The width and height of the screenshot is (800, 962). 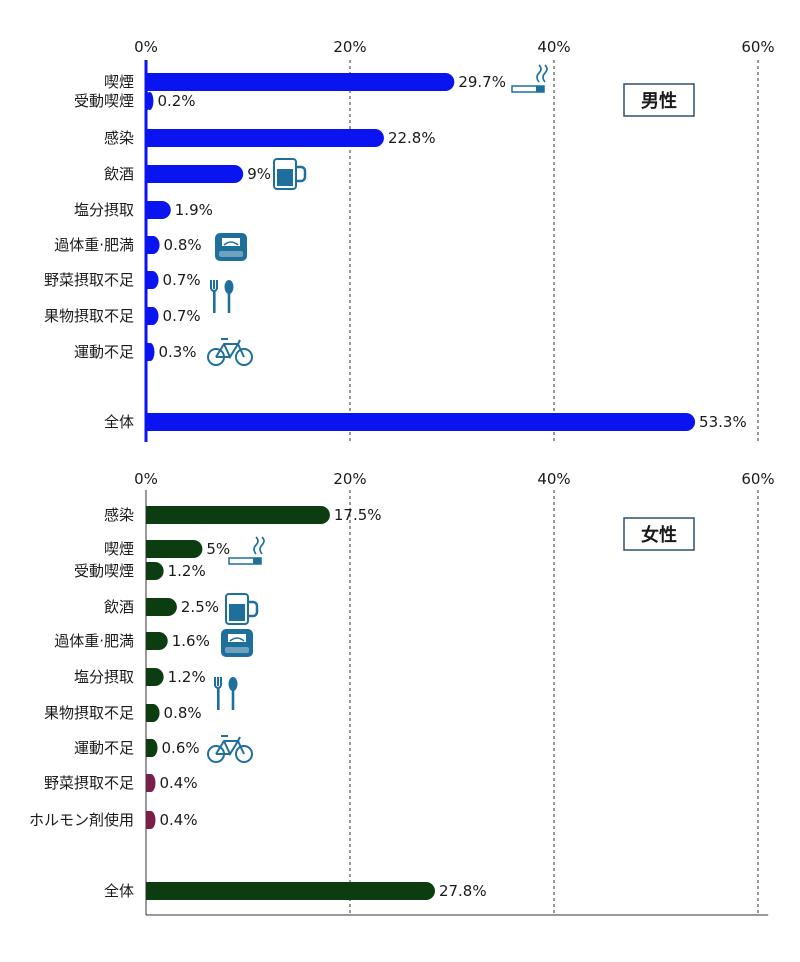 I want to click on value-label: 2.5%, so click(x=200, y=607).